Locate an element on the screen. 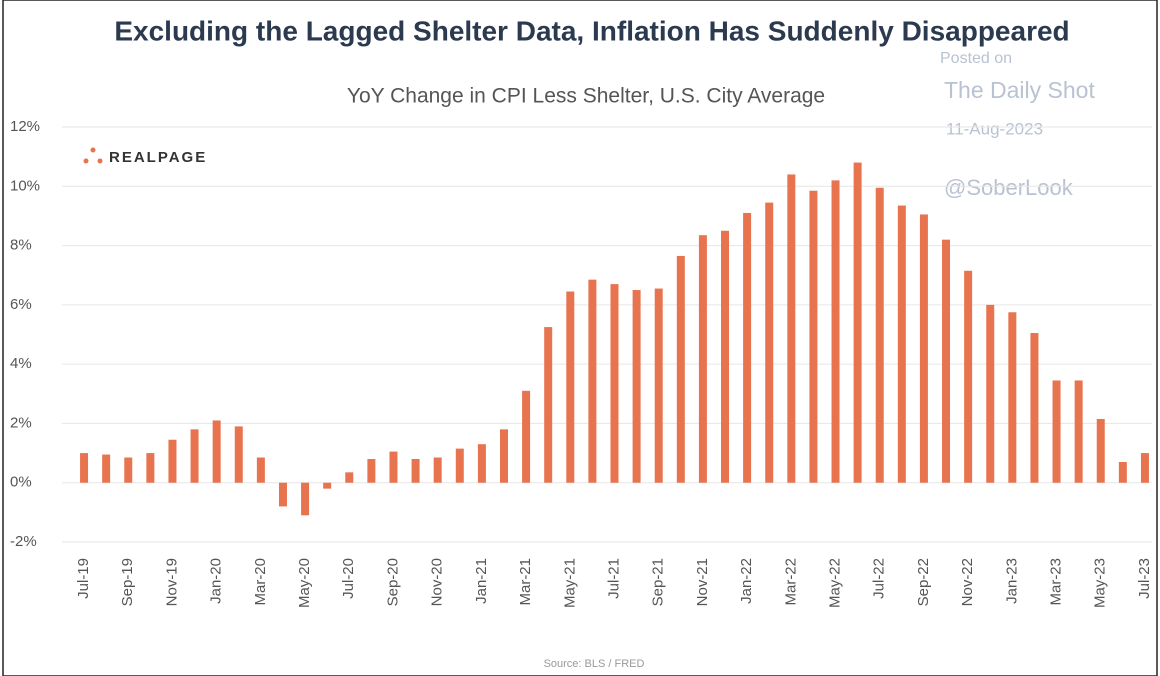  watermark: The Daily Shot is located at coordinates (1019, 90).